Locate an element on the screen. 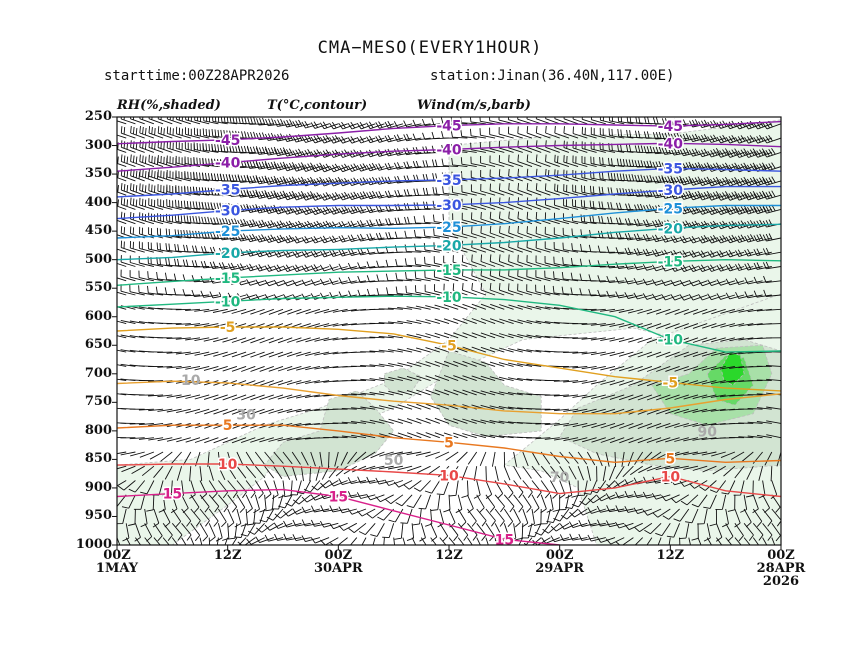 The width and height of the screenshot is (860, 664). y-tick-label: 700 is located at coordinates (98, 373).